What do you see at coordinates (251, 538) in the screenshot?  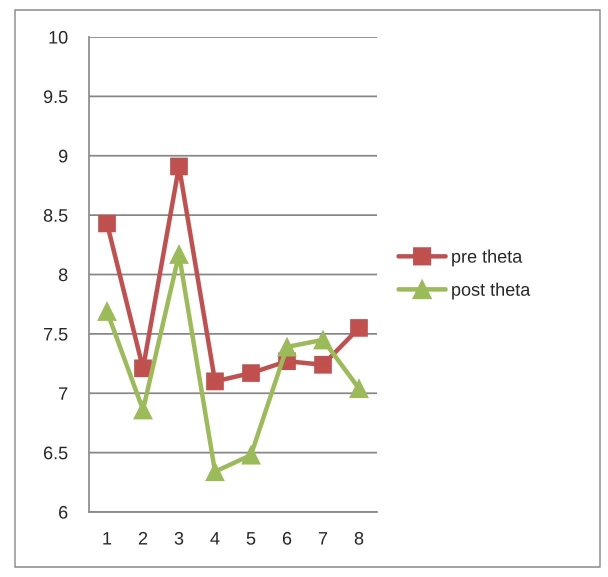 I see `x-tick-label: 5` at bounding box center [251, 538].